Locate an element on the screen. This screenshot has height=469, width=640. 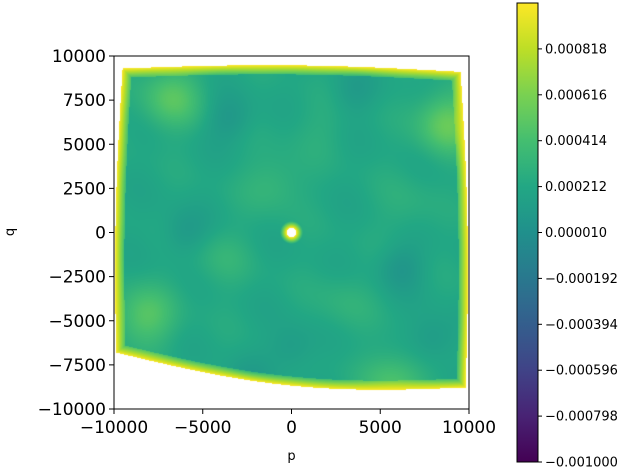
y-tick-label: 7500 is located at coordinates (84, 101).